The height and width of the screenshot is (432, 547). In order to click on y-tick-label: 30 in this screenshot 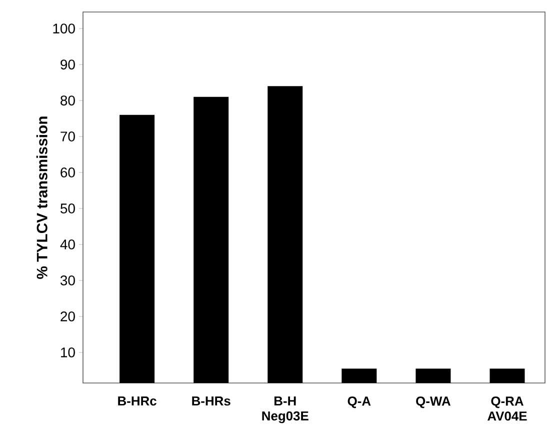, I will do `click(67, 280)`.